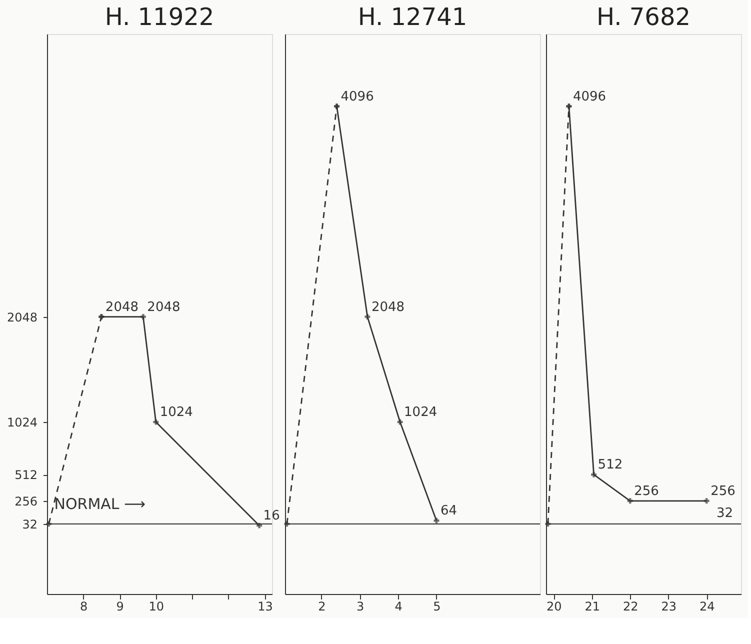 This screenshot has height=644, width=751. I want to click on x-tick-label: 2, so click(322, 607).